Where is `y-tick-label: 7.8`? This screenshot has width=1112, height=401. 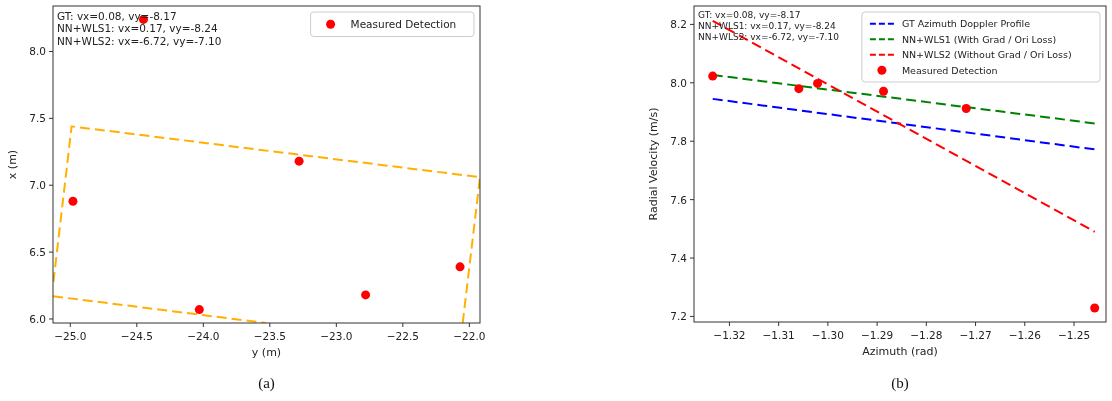 y-tick-label: 7.8 is located at coordinates (678, 141).